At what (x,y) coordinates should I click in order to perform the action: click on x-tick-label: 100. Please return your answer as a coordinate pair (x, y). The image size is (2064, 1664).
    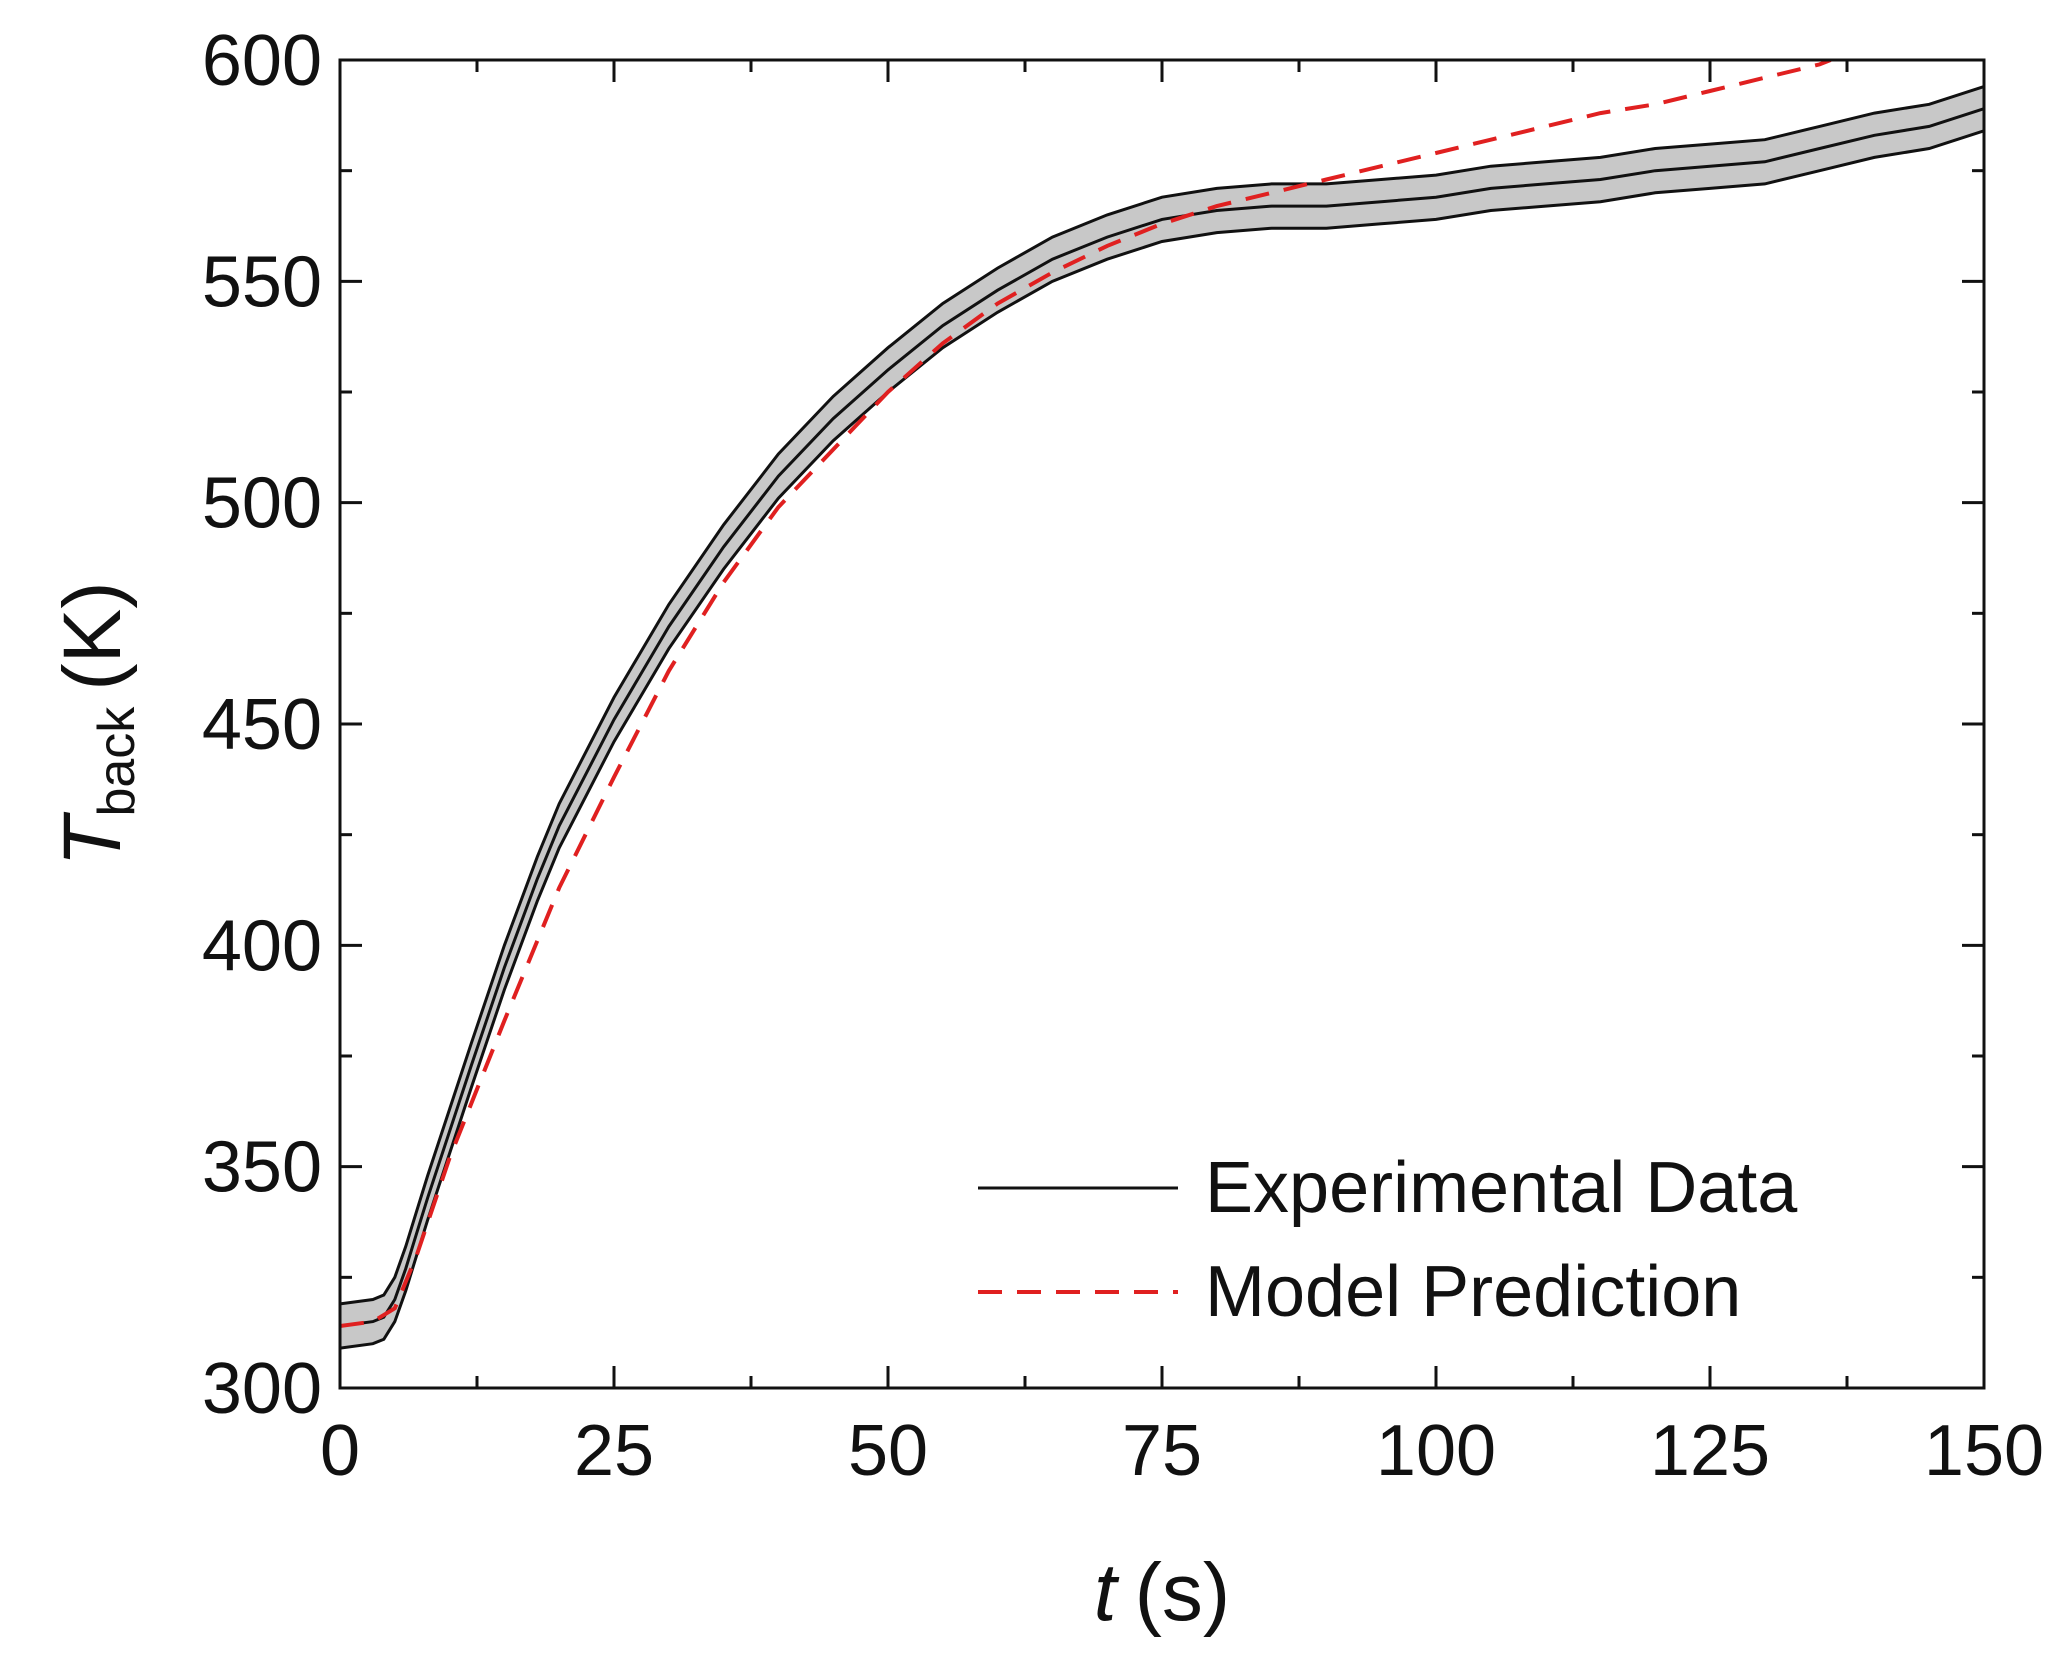
    Looking at the image, I should click on (1436, 1451).